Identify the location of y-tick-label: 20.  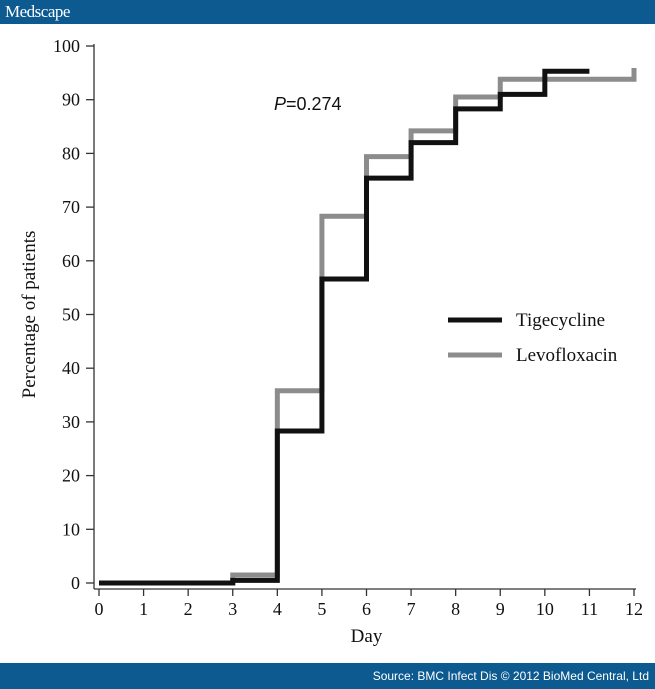
(71, 476).